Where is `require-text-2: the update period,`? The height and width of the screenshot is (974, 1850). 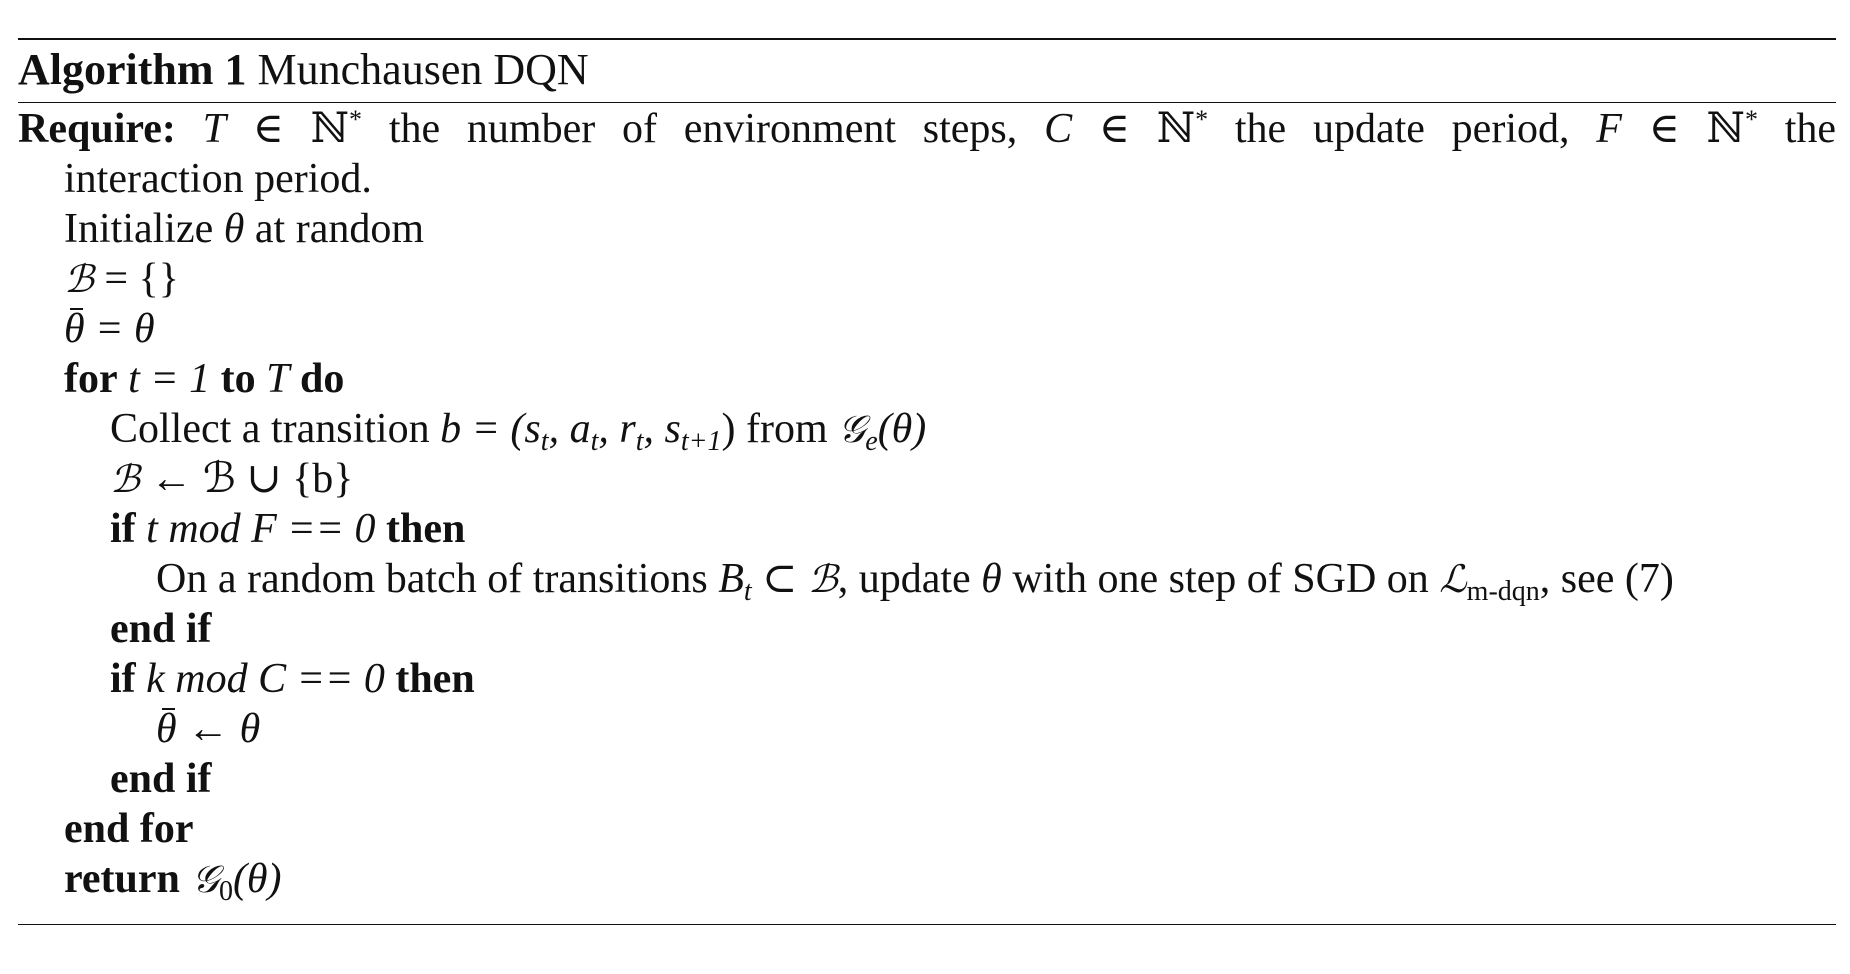
require-text-2: the update period, is located at coordinates (1402, 129).